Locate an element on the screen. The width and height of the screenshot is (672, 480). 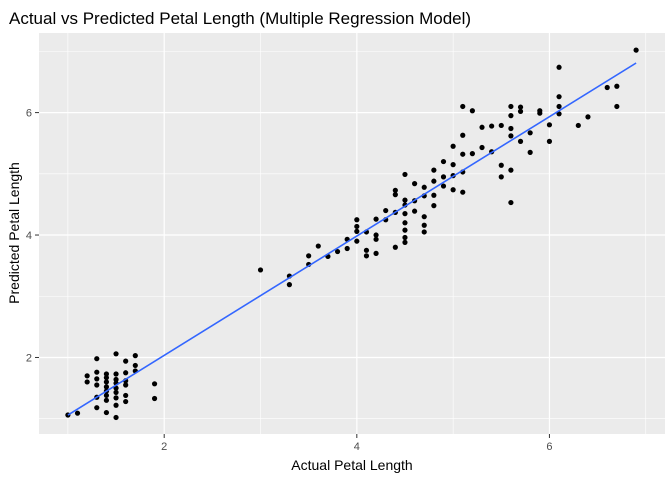
y-axis-title: Predicted Petal Length is located at coordinates (14, 233).